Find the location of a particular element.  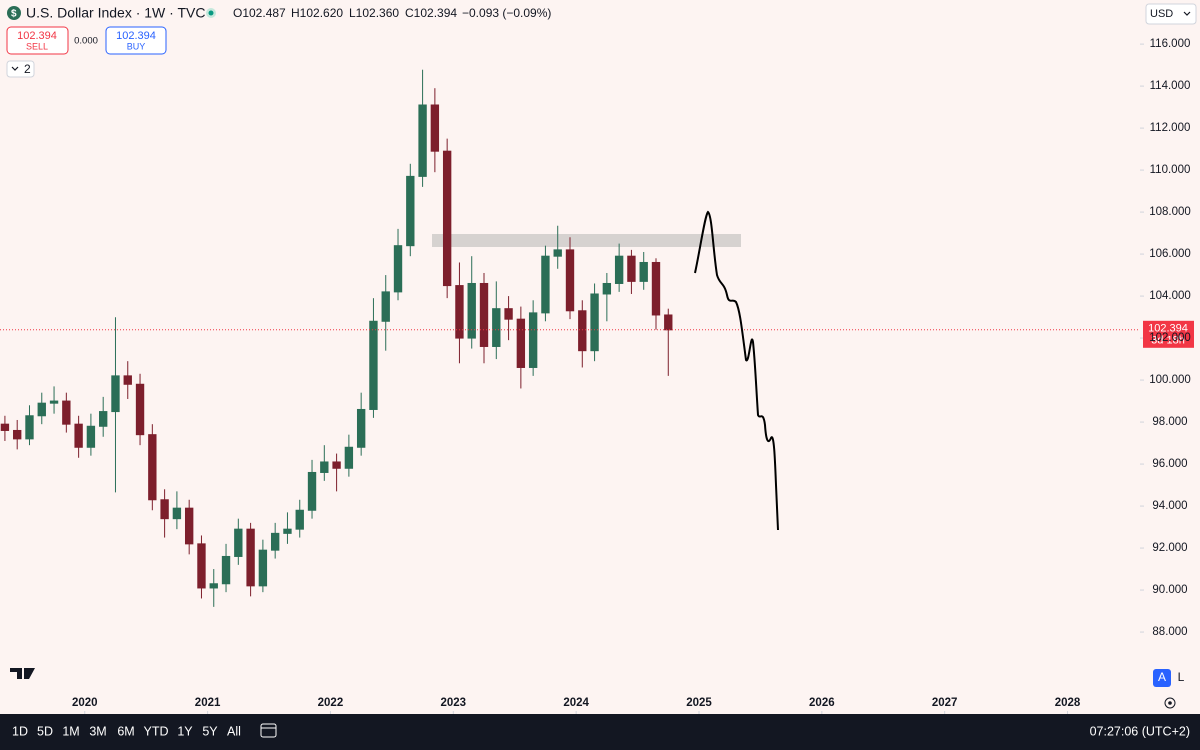

timeframe-button: YTD is located at coordinates (156, 731).